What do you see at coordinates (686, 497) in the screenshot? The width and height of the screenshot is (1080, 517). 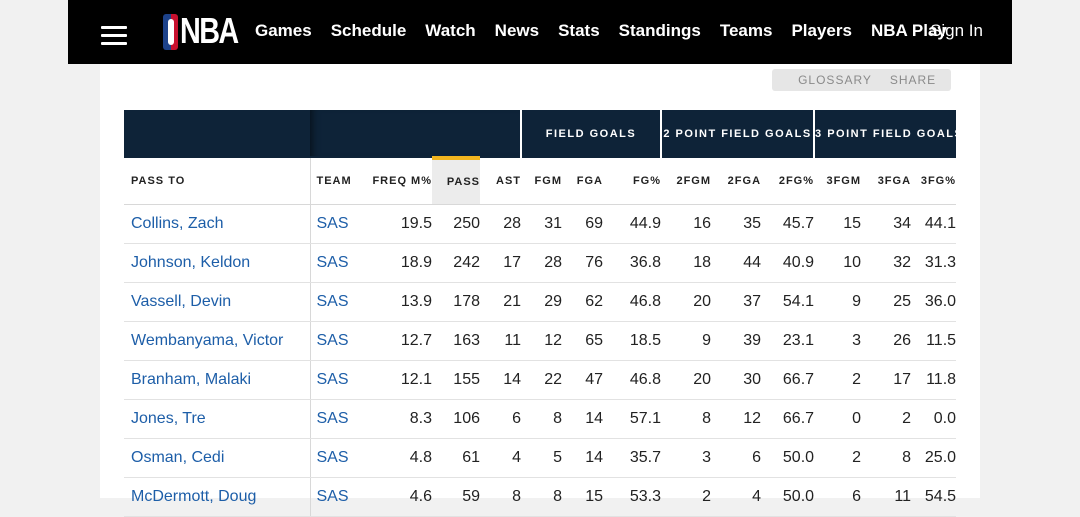 I see `stat-cell: 2` at bounding box center [686, 497].